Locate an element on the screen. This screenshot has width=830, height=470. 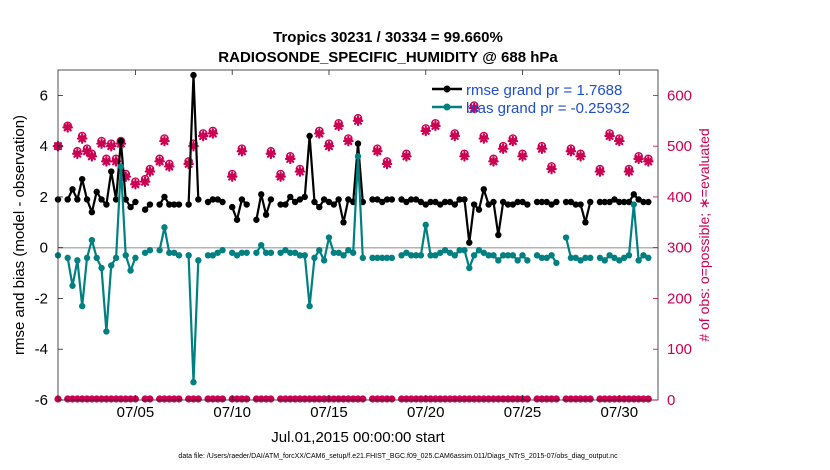
y2-tick-label: 200 is located at coordinates (679, 298).